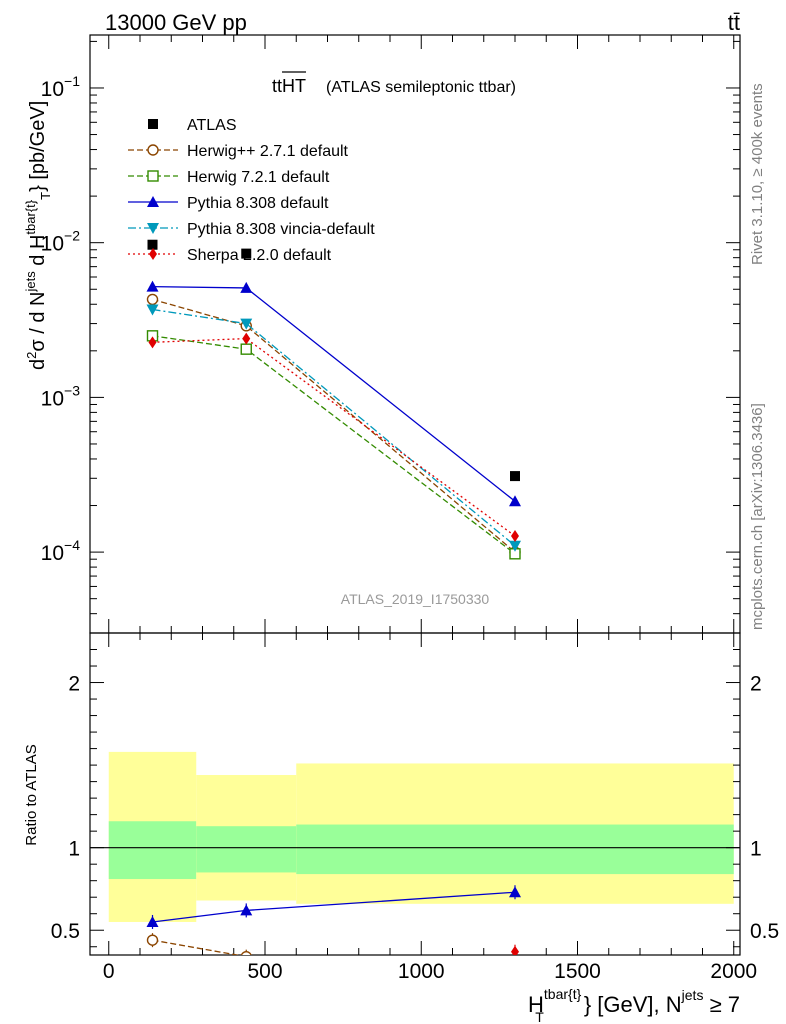 This screenshot has height=1024, width=786. What do you see at coordinates (415, 599) in the screenshot?
I see `analysis-watermark: ATLAS_2019_I1750330` at bounding box center [415, 599].